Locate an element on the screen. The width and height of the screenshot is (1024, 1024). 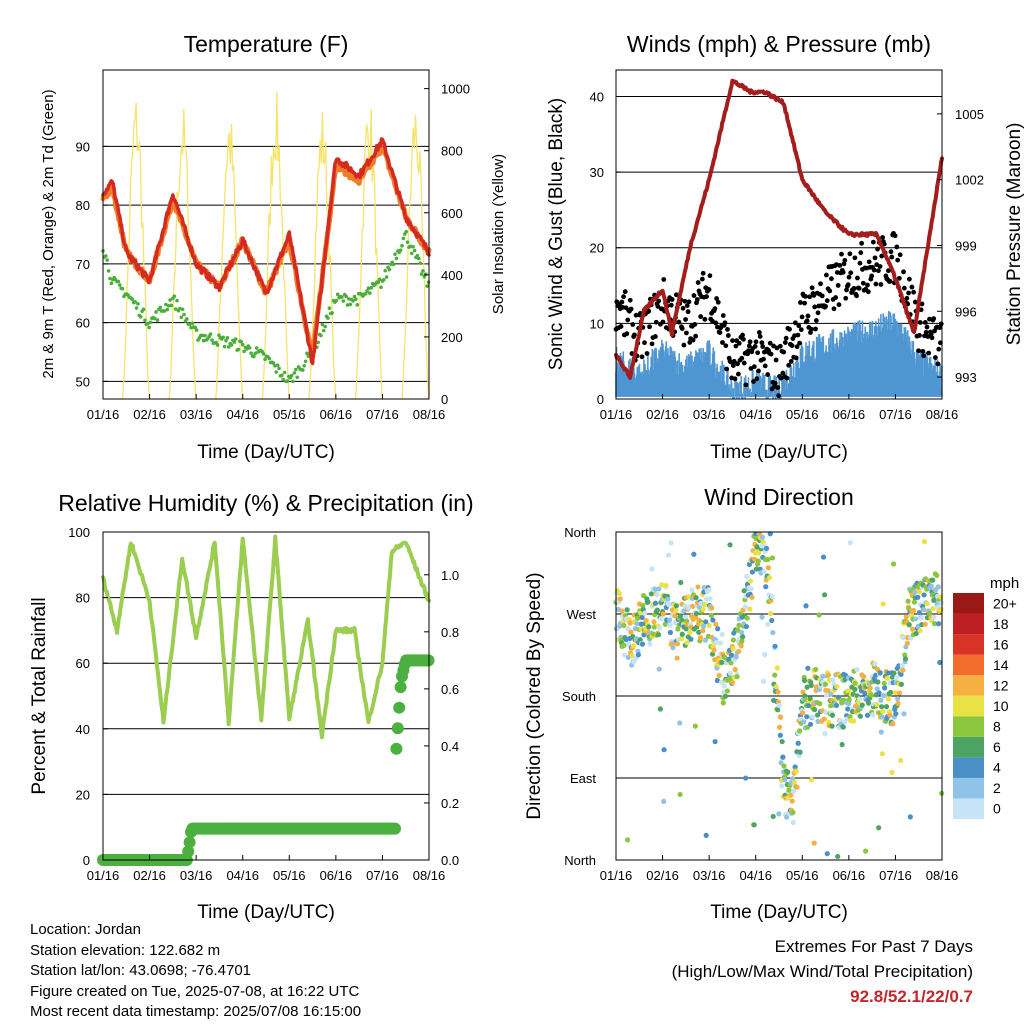
humidity-plot-frame is located at coordinates (266, 696).